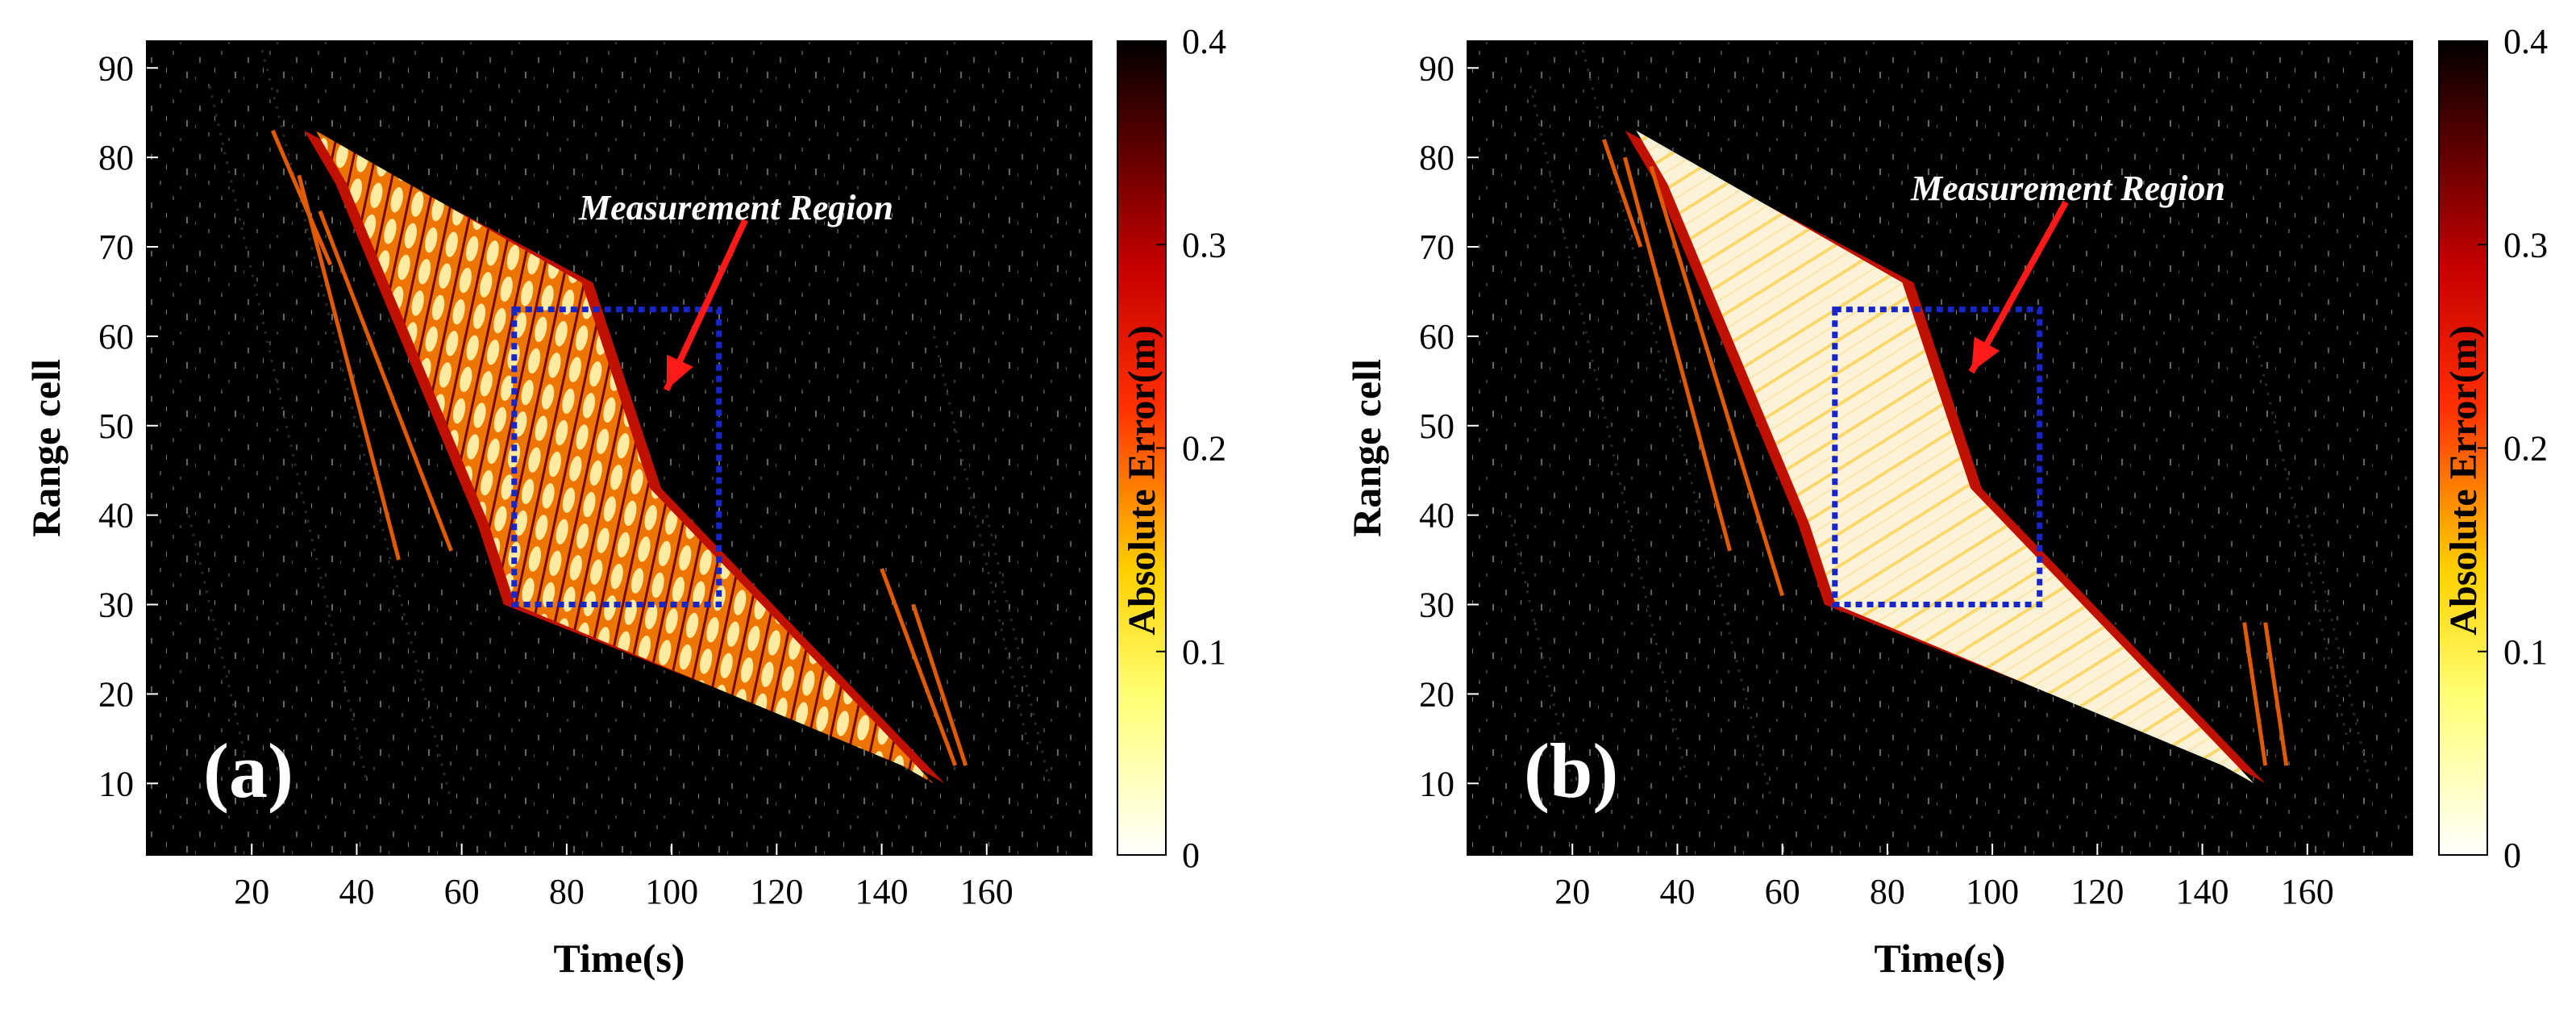 Image resolution: width=2576 pixels, height=1009 pixels. I want to click on panel-label: (b), so click(1571, 771).